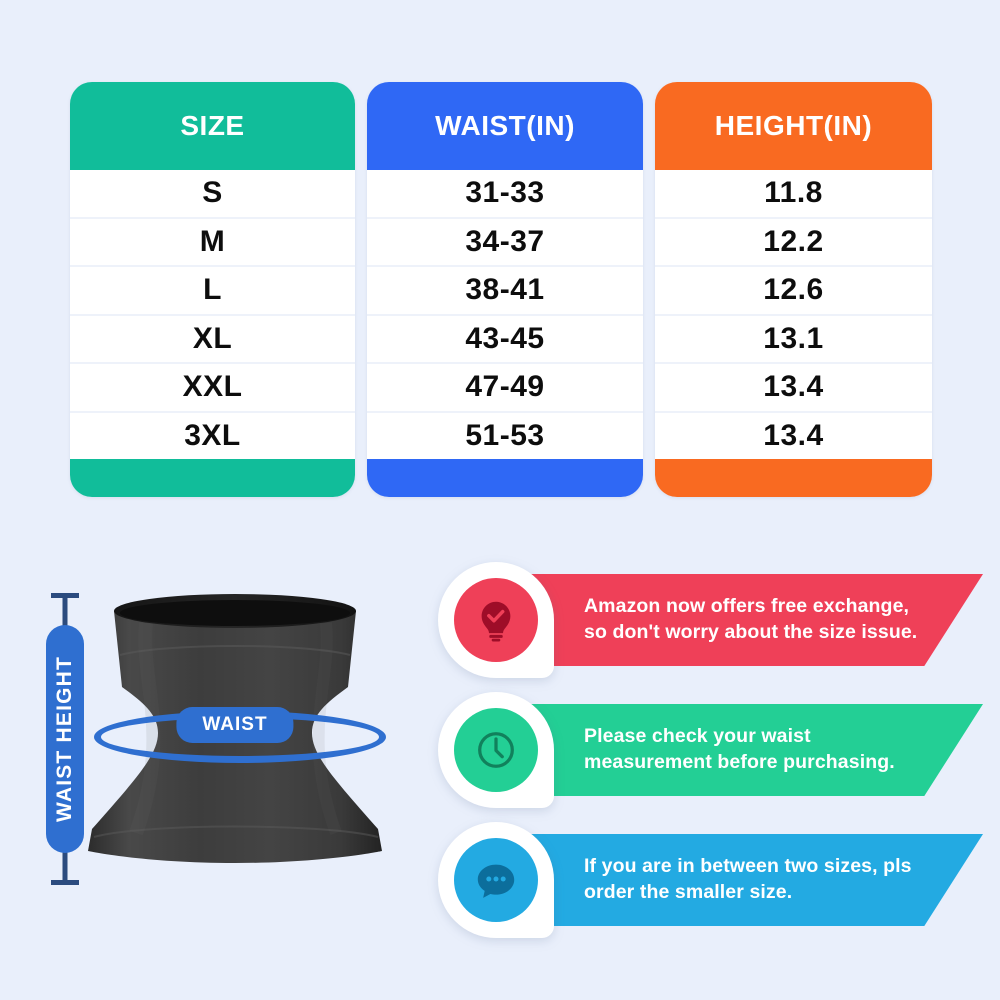 The height and width of the screenshot is (1000, 1000). Describe the element at coordinates (505, 435) in the screenshot. I see `table-cell: 51-53` at that location.